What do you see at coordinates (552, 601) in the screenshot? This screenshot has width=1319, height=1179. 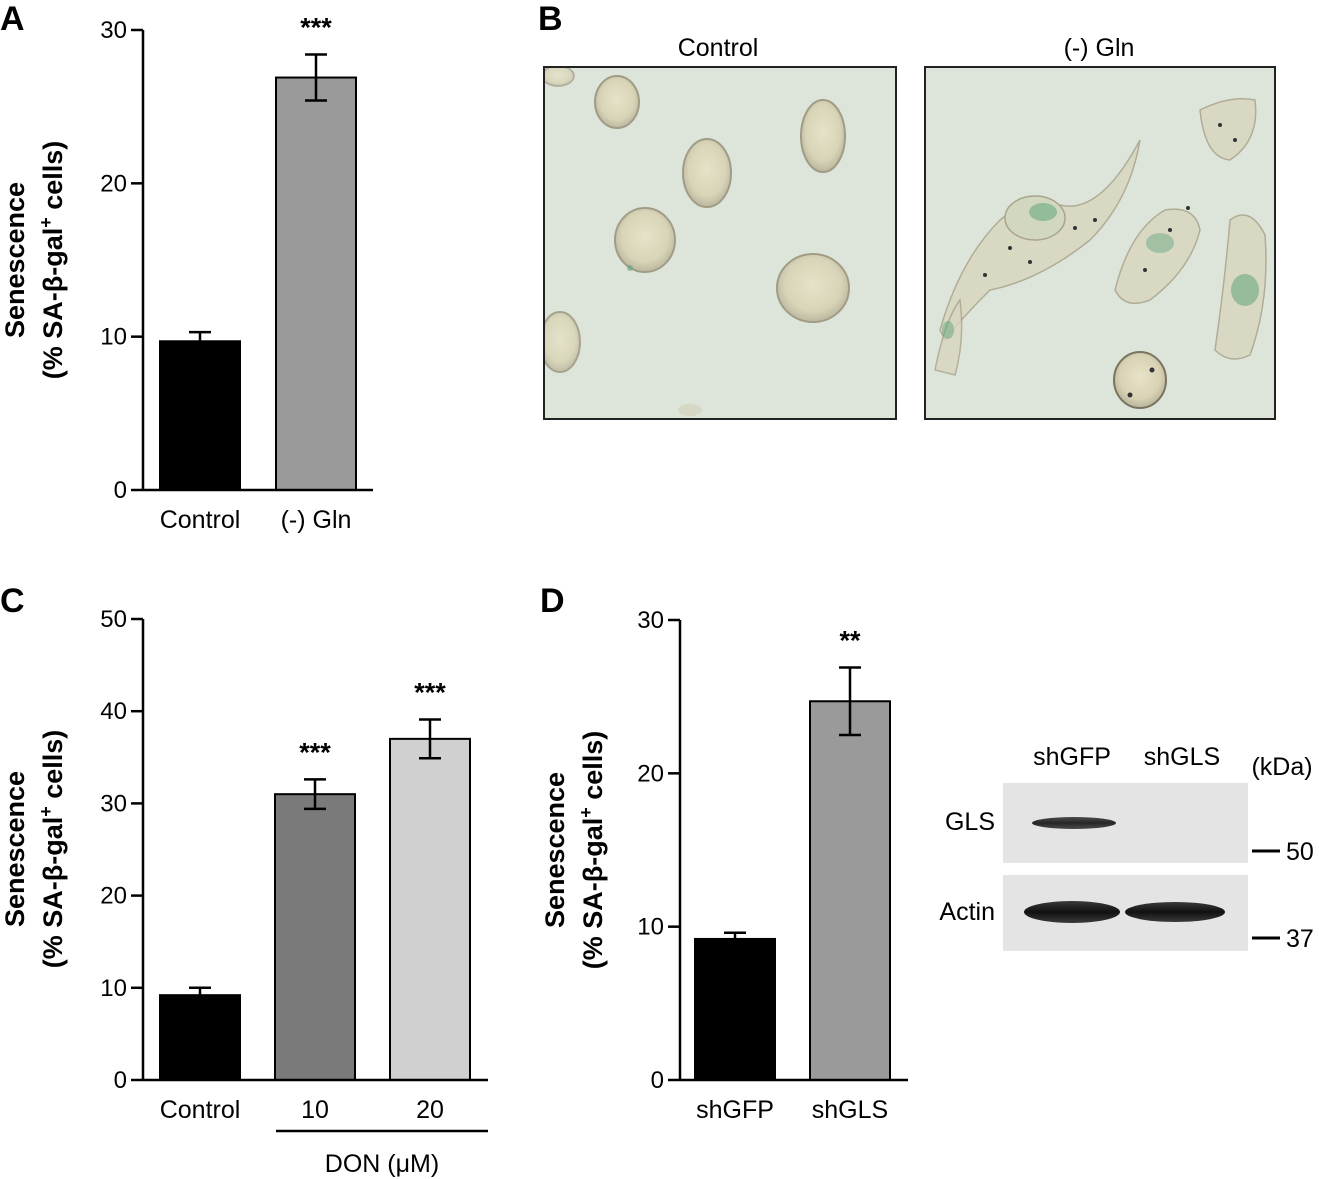 I see `panel-letter-d: D` at bounding box center [552, 601].